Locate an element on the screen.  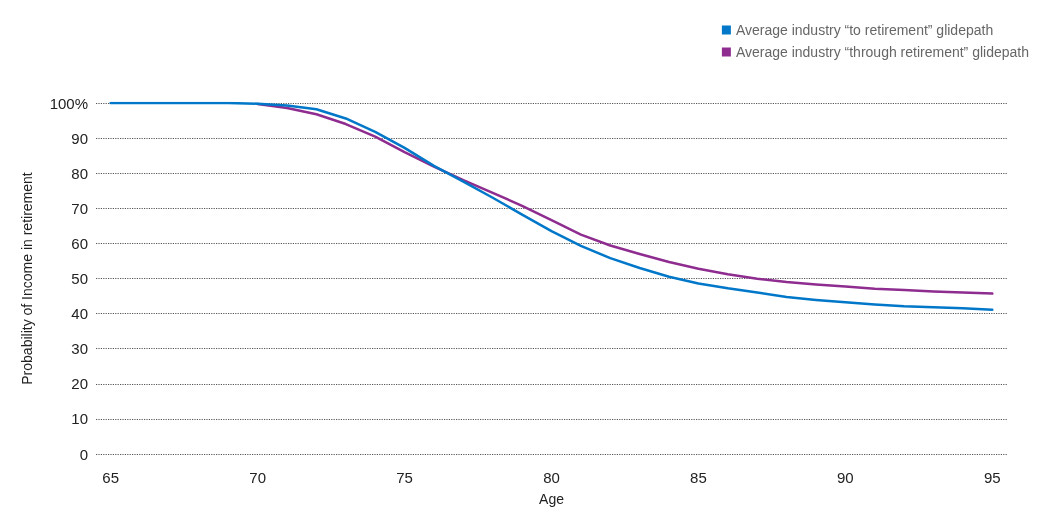
x-tick-label: 65 is located at coordinates (111, 477).